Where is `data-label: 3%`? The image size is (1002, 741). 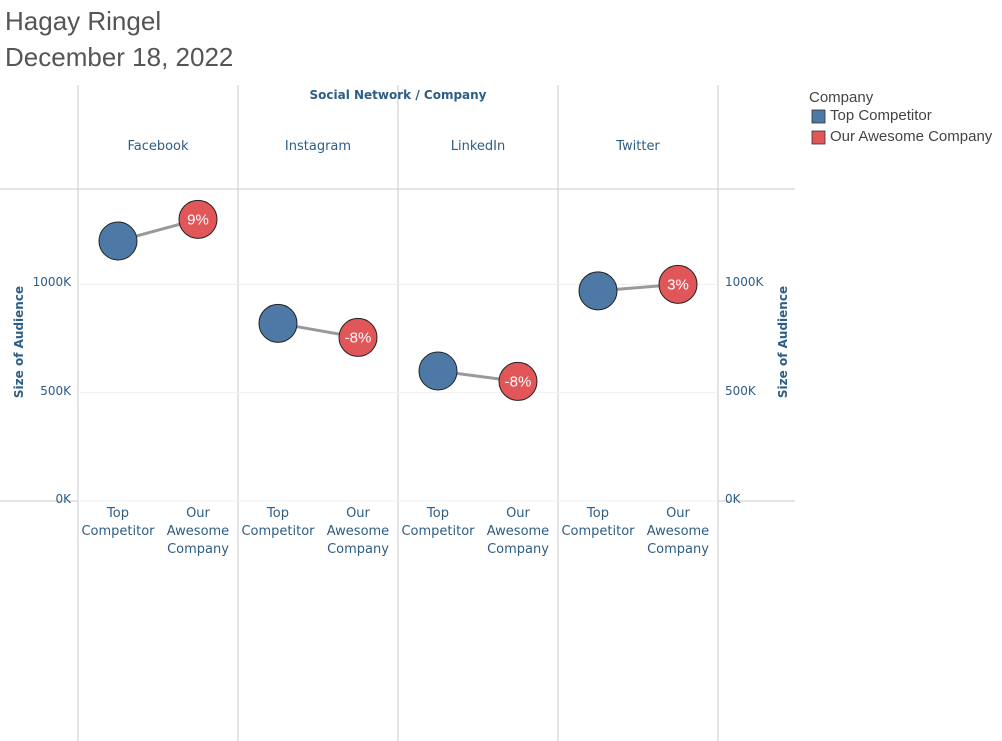 data-label: 3% is located at coordinates (678, 284).